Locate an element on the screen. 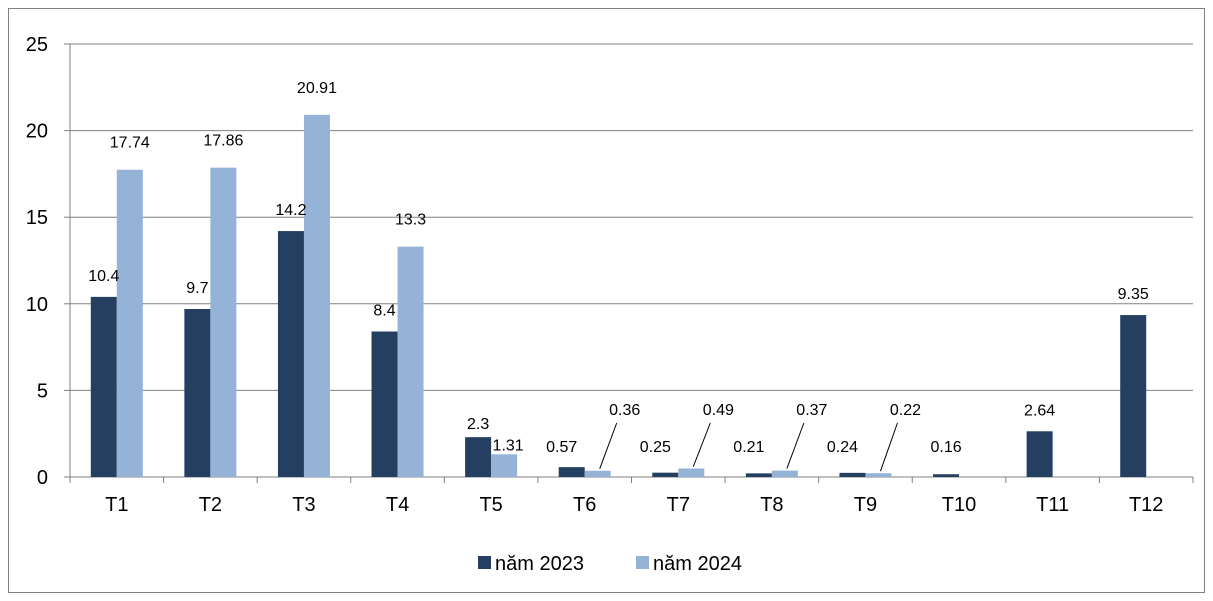 The width and height of the screenshot is (1213, 601). data-label-2024: 17.86 is located at coordinates (223, 141).